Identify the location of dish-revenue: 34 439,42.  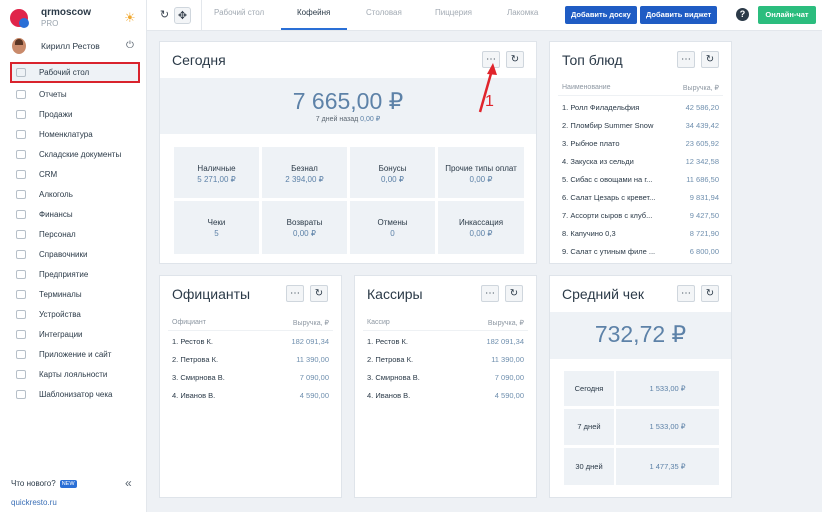
(702, 125).